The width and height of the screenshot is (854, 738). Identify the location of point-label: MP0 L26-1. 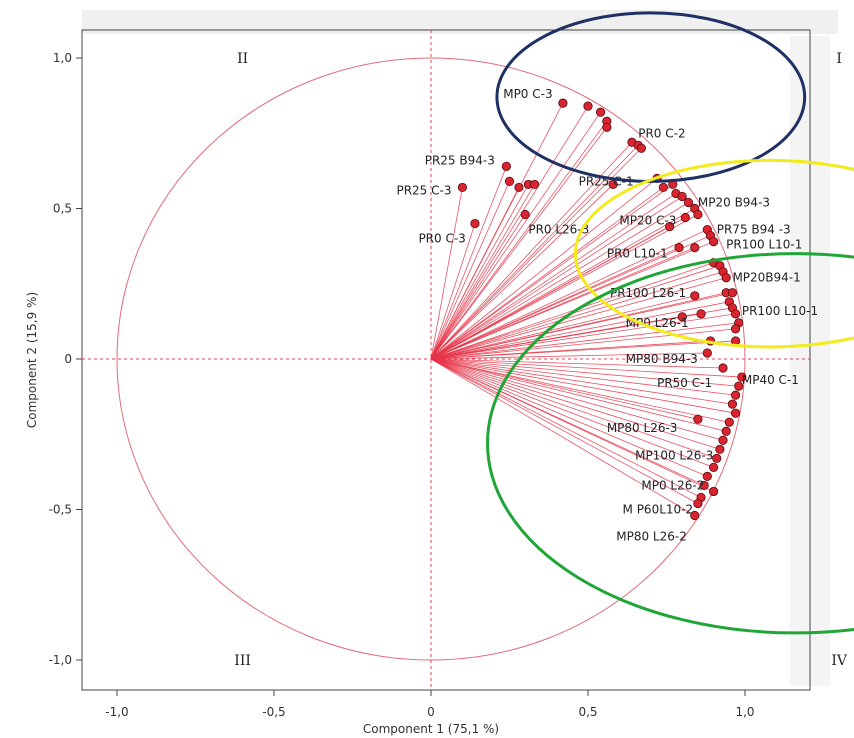
(657, 323).